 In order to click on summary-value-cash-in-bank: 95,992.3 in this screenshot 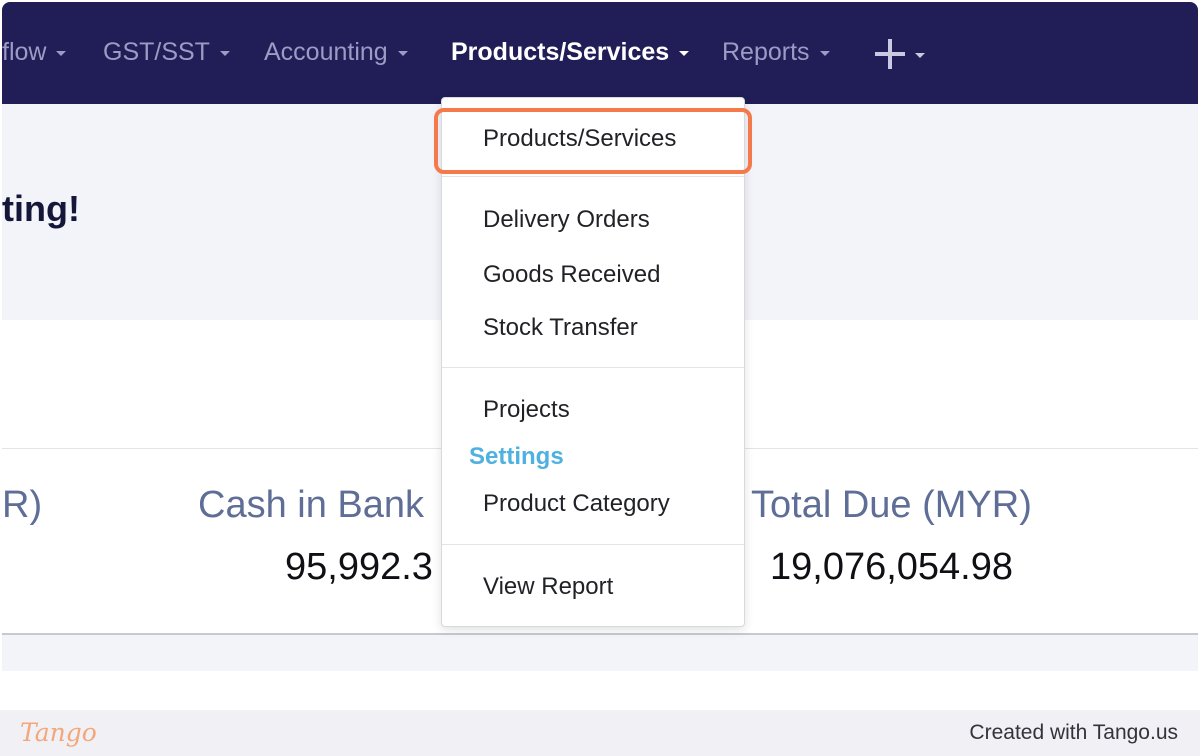, I will do `click(359, 567)`.